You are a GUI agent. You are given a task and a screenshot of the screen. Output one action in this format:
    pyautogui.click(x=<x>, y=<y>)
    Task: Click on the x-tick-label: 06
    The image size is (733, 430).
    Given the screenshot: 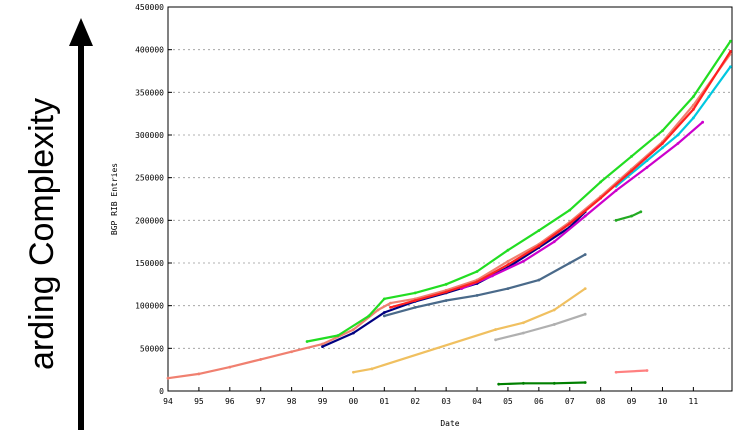 What is the action you would take?
    pyautogui.click(x=539, y=401)
    